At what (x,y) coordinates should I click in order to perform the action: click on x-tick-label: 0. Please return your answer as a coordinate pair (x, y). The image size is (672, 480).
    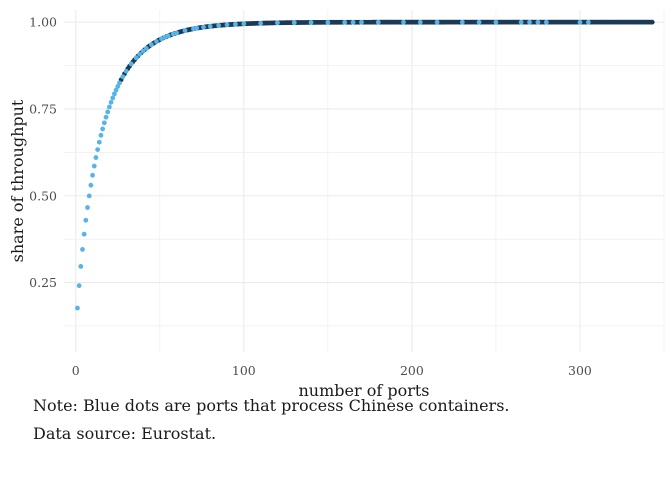
    Looking at the image, I should click on (76, 370).